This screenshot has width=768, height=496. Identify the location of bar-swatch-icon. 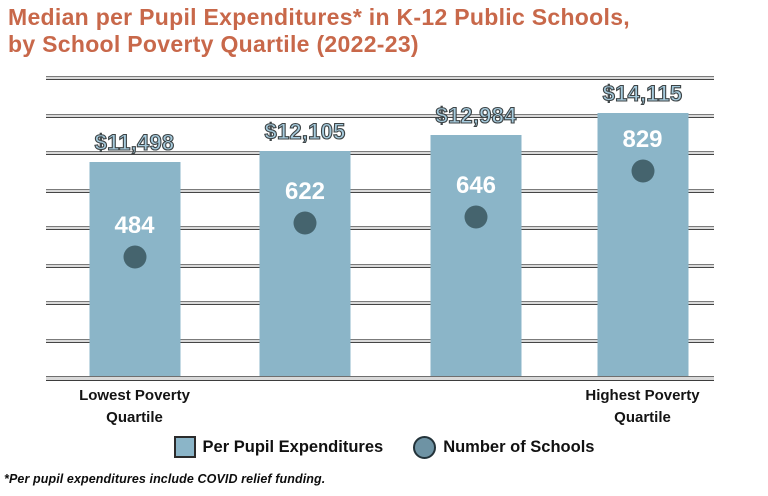
(184, 447).